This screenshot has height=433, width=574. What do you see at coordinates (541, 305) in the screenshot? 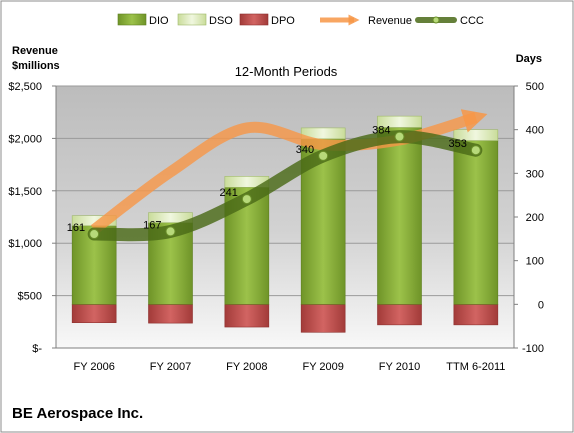
I see `y-right-tick-label: 0` at bounding box center [541, 305].